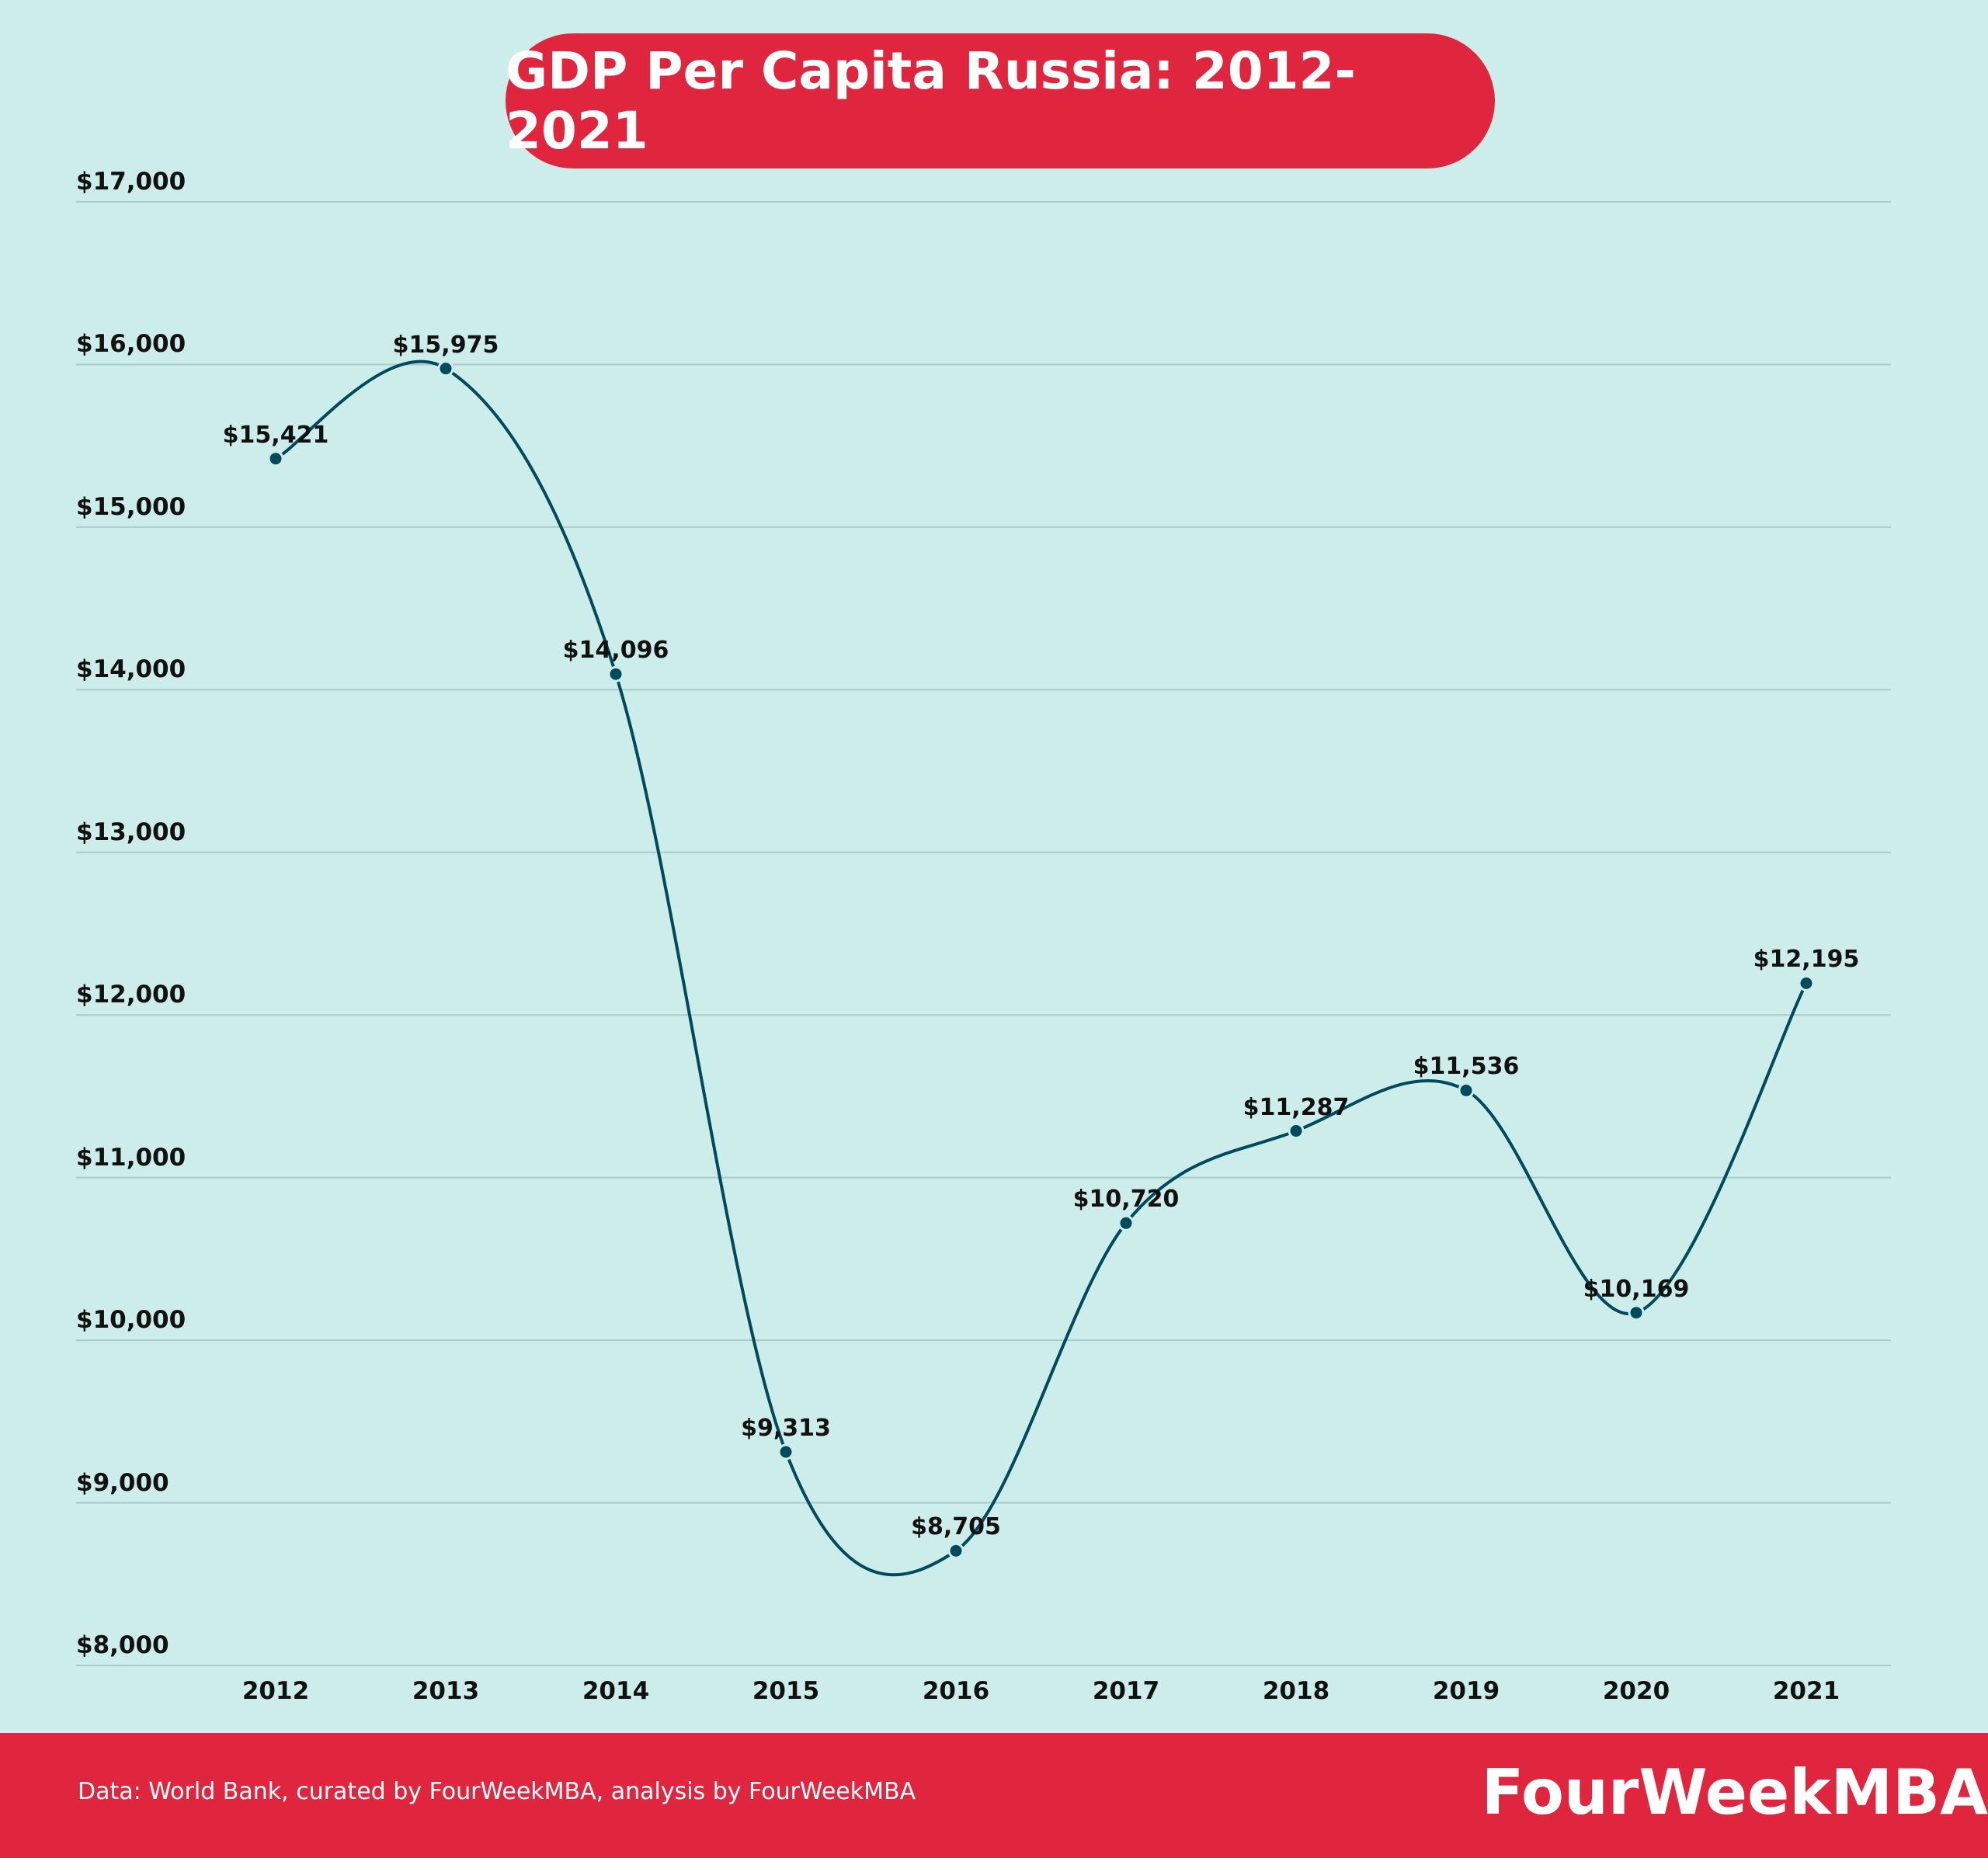 Image resolution: width=1988 pixels, height=1858 pixels. Describe the element at coordinates (131, 1157) in the screenshot. I see `y-tick-label: $11,000` at that location.